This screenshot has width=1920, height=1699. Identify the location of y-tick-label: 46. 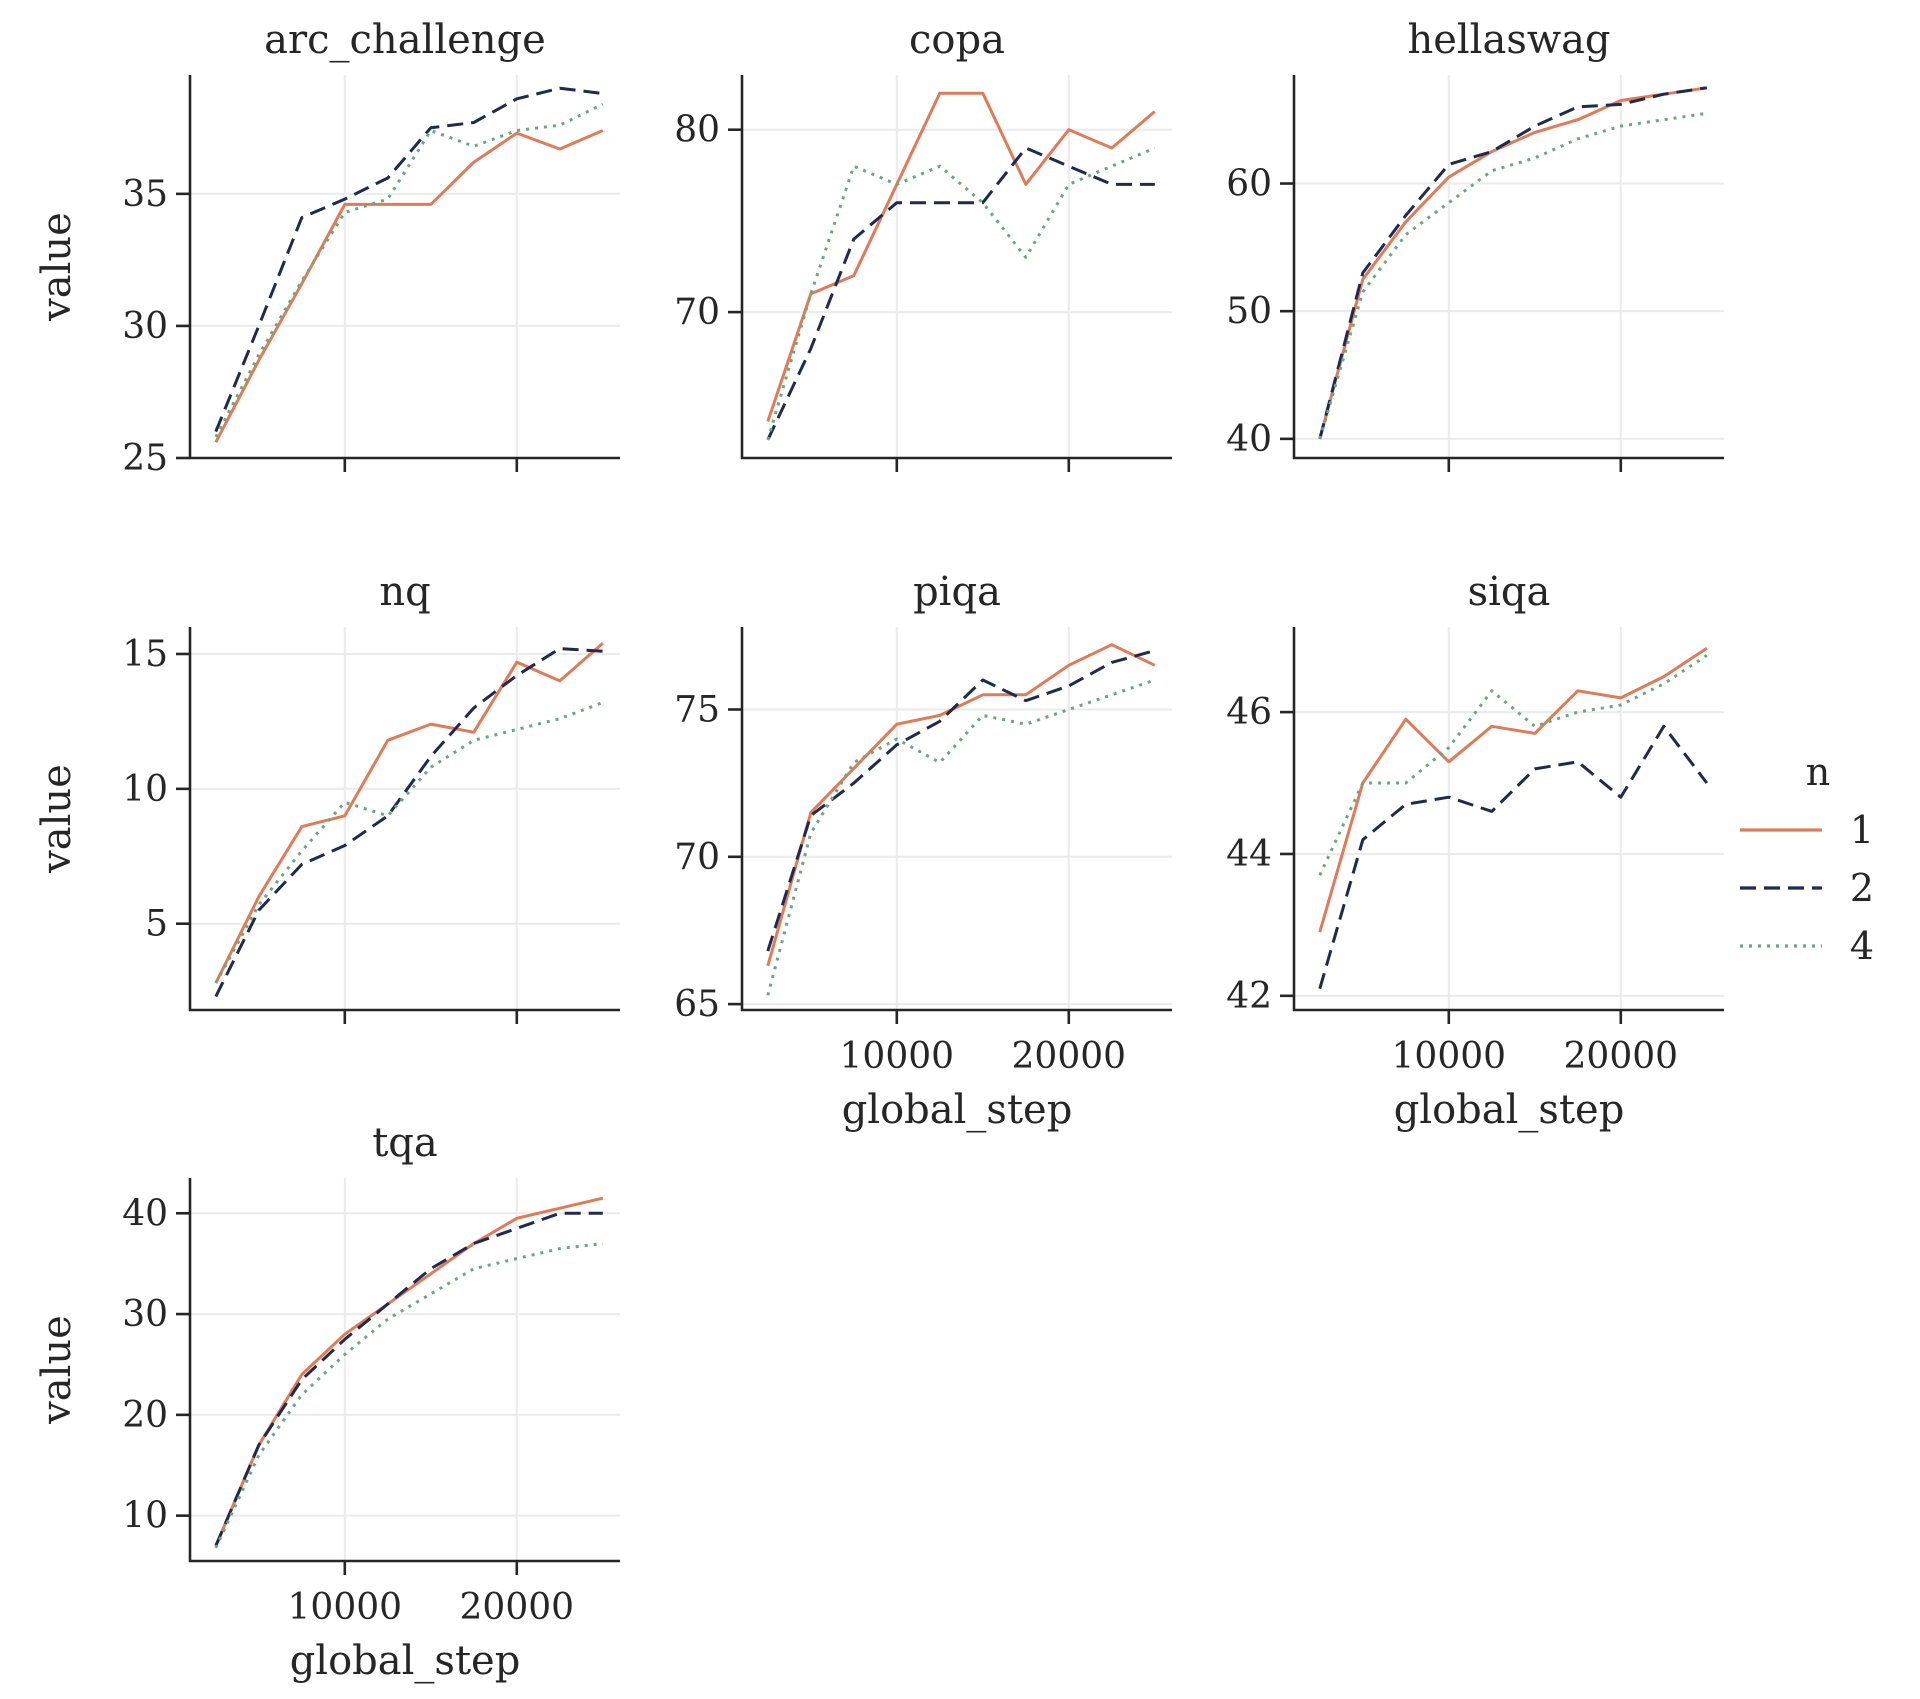
(1249, 712).